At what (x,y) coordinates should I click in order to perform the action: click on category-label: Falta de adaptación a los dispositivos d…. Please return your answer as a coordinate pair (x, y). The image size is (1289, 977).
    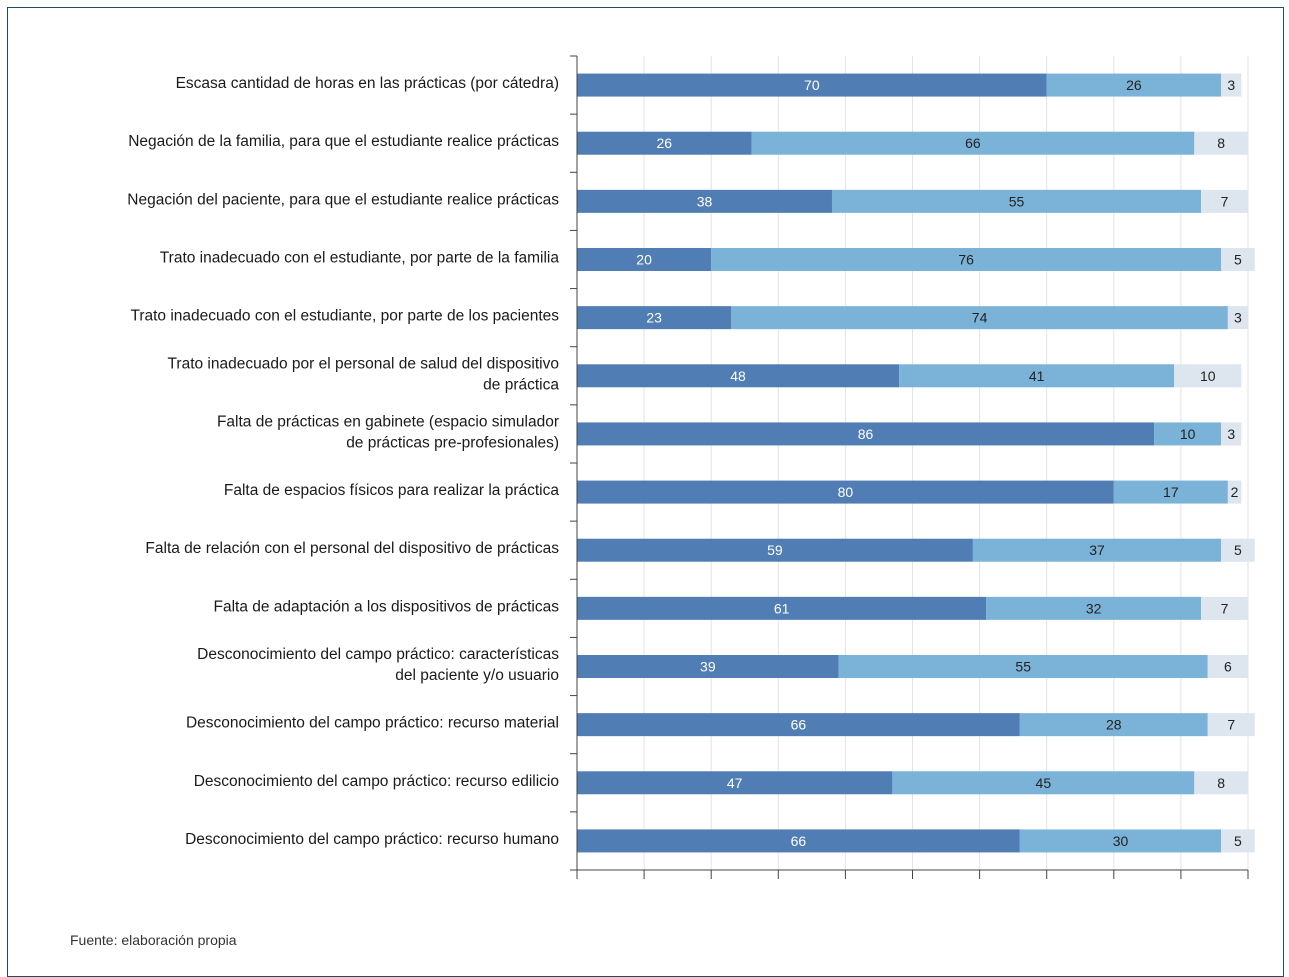
    Looking at the image, I should click on (386, 606).